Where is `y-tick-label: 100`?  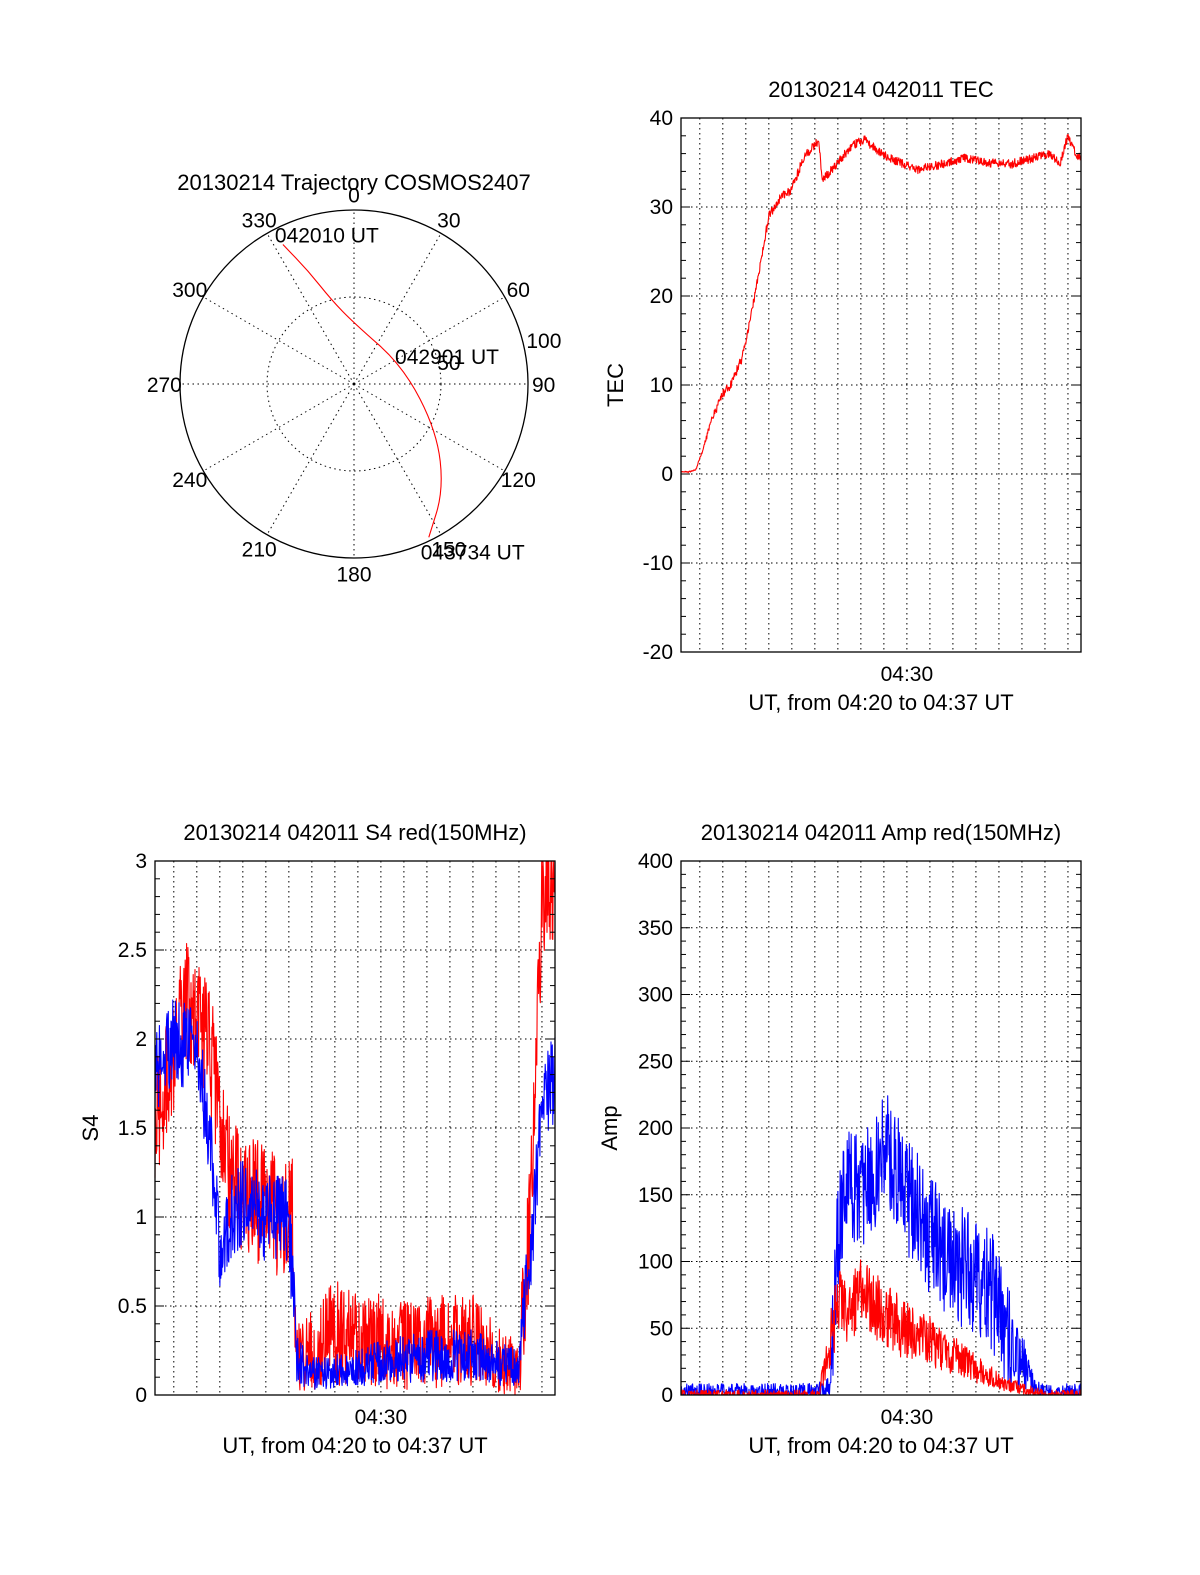 y-tick-label: 100 is located at coordinates (655, 1262).